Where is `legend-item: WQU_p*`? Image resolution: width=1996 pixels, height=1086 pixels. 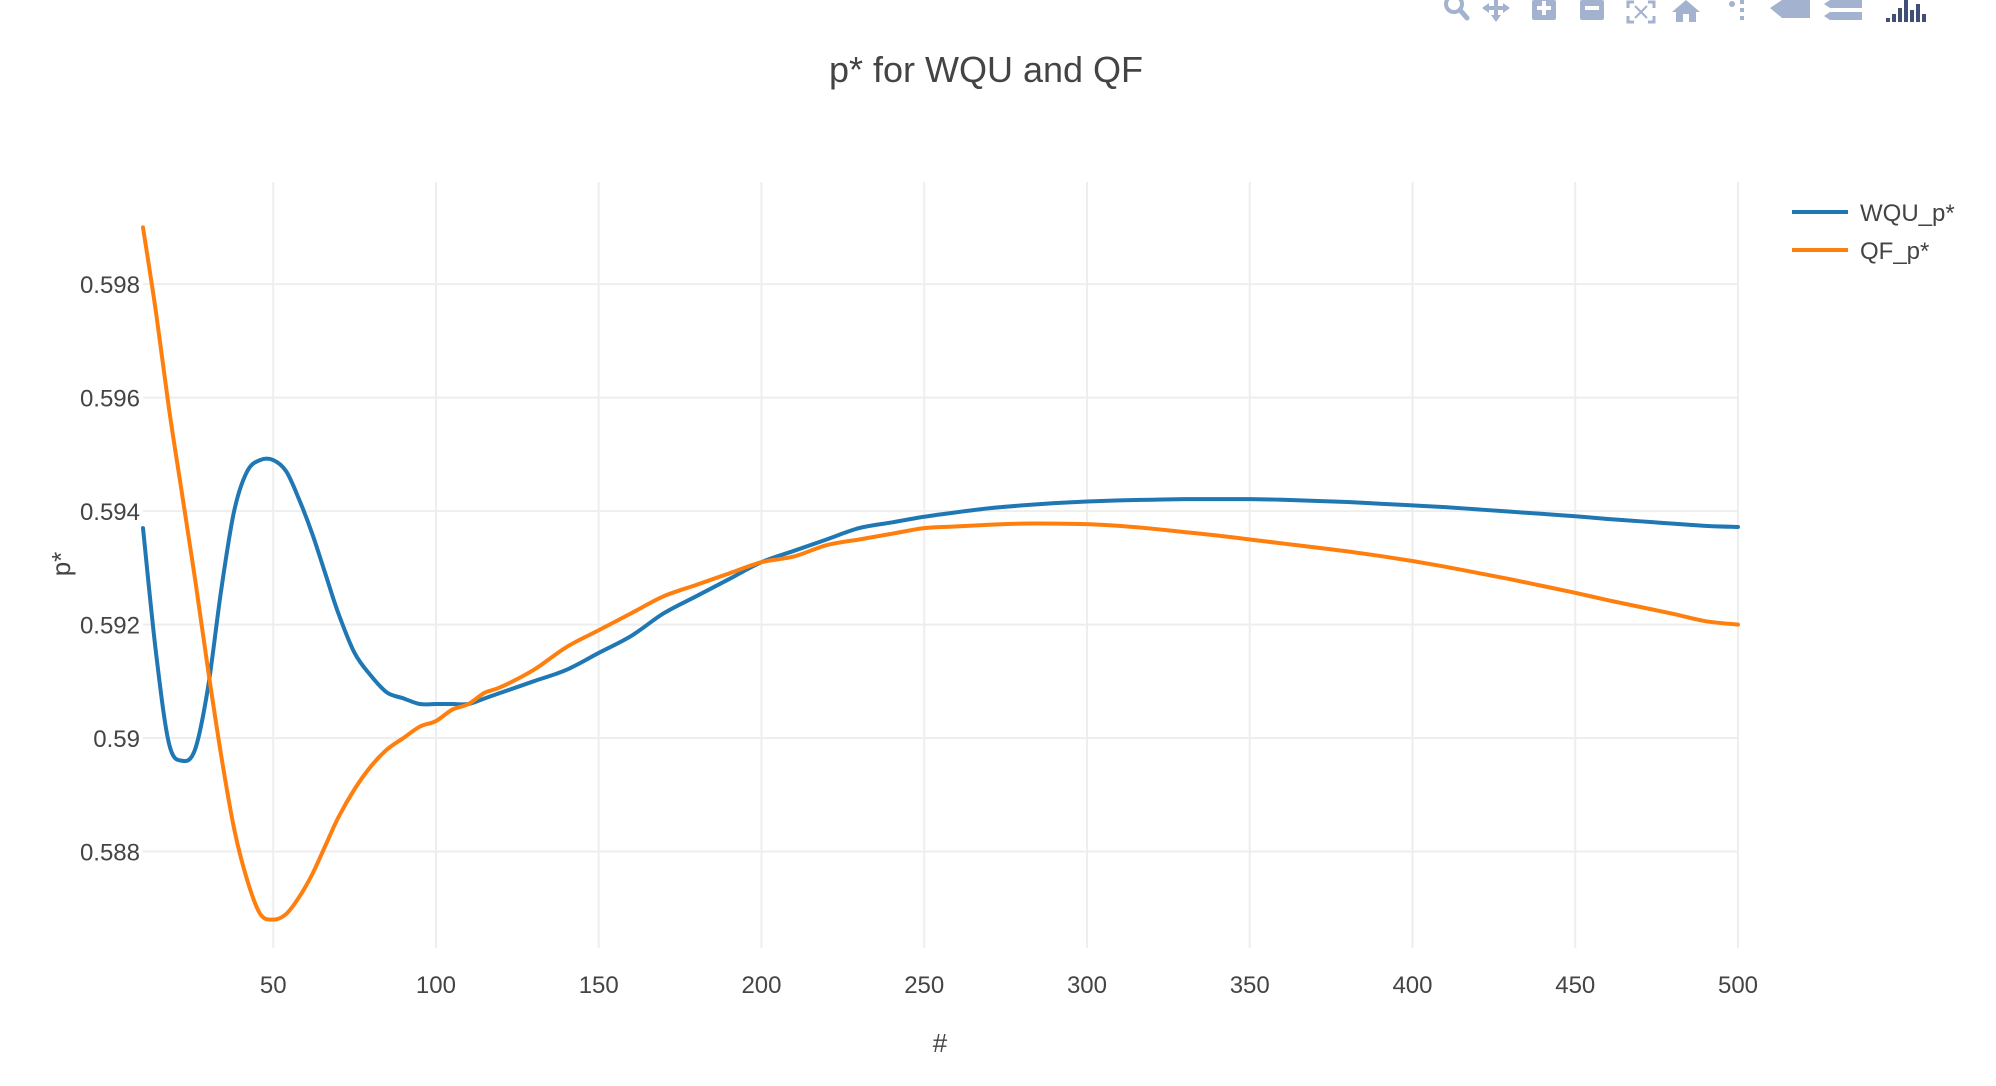
legend-item: WQU_p* is located at coordinates (1873, 213).